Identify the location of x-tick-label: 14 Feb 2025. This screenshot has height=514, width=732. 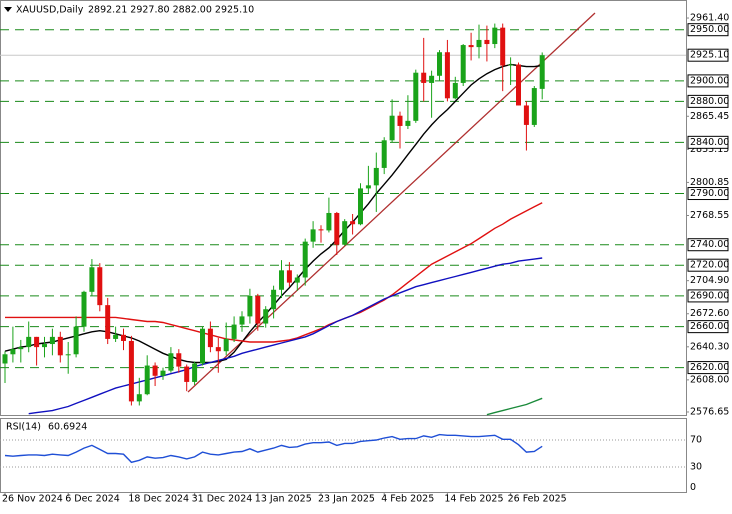
(473, 499).